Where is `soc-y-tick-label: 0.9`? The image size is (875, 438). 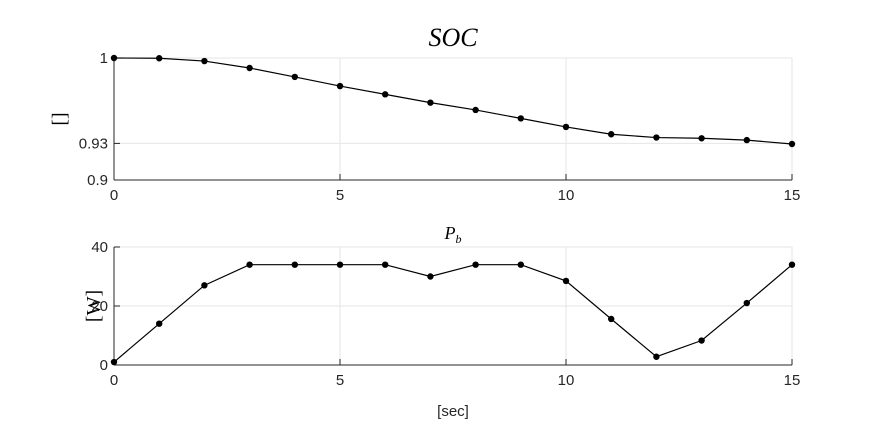
soc-y-tick-label: 0.9 is located at coordinates (97, 180).